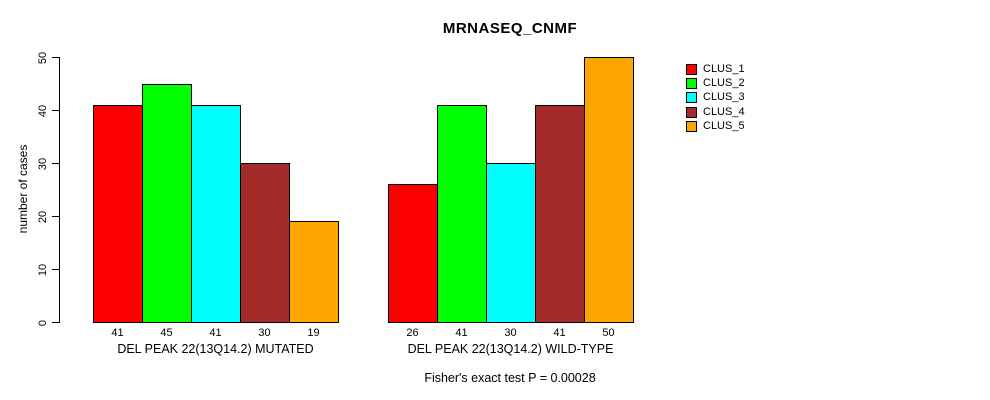 This screenshot has width=990, height=400. I want to click on y-tick-label: 30, so click(43, 163).